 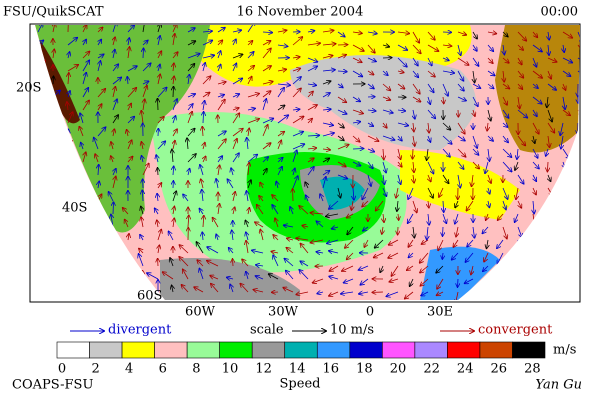 What do you see at coordinates (200, 312) in the screenshot?
I see `lon-label: 60W` at bounding box center [200, 312].